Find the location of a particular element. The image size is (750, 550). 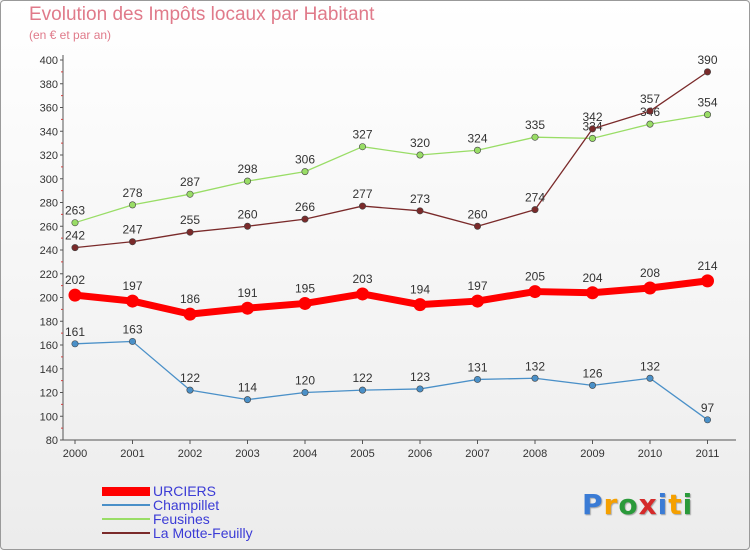

logo-letter: x is located at coordinates (648, 504).